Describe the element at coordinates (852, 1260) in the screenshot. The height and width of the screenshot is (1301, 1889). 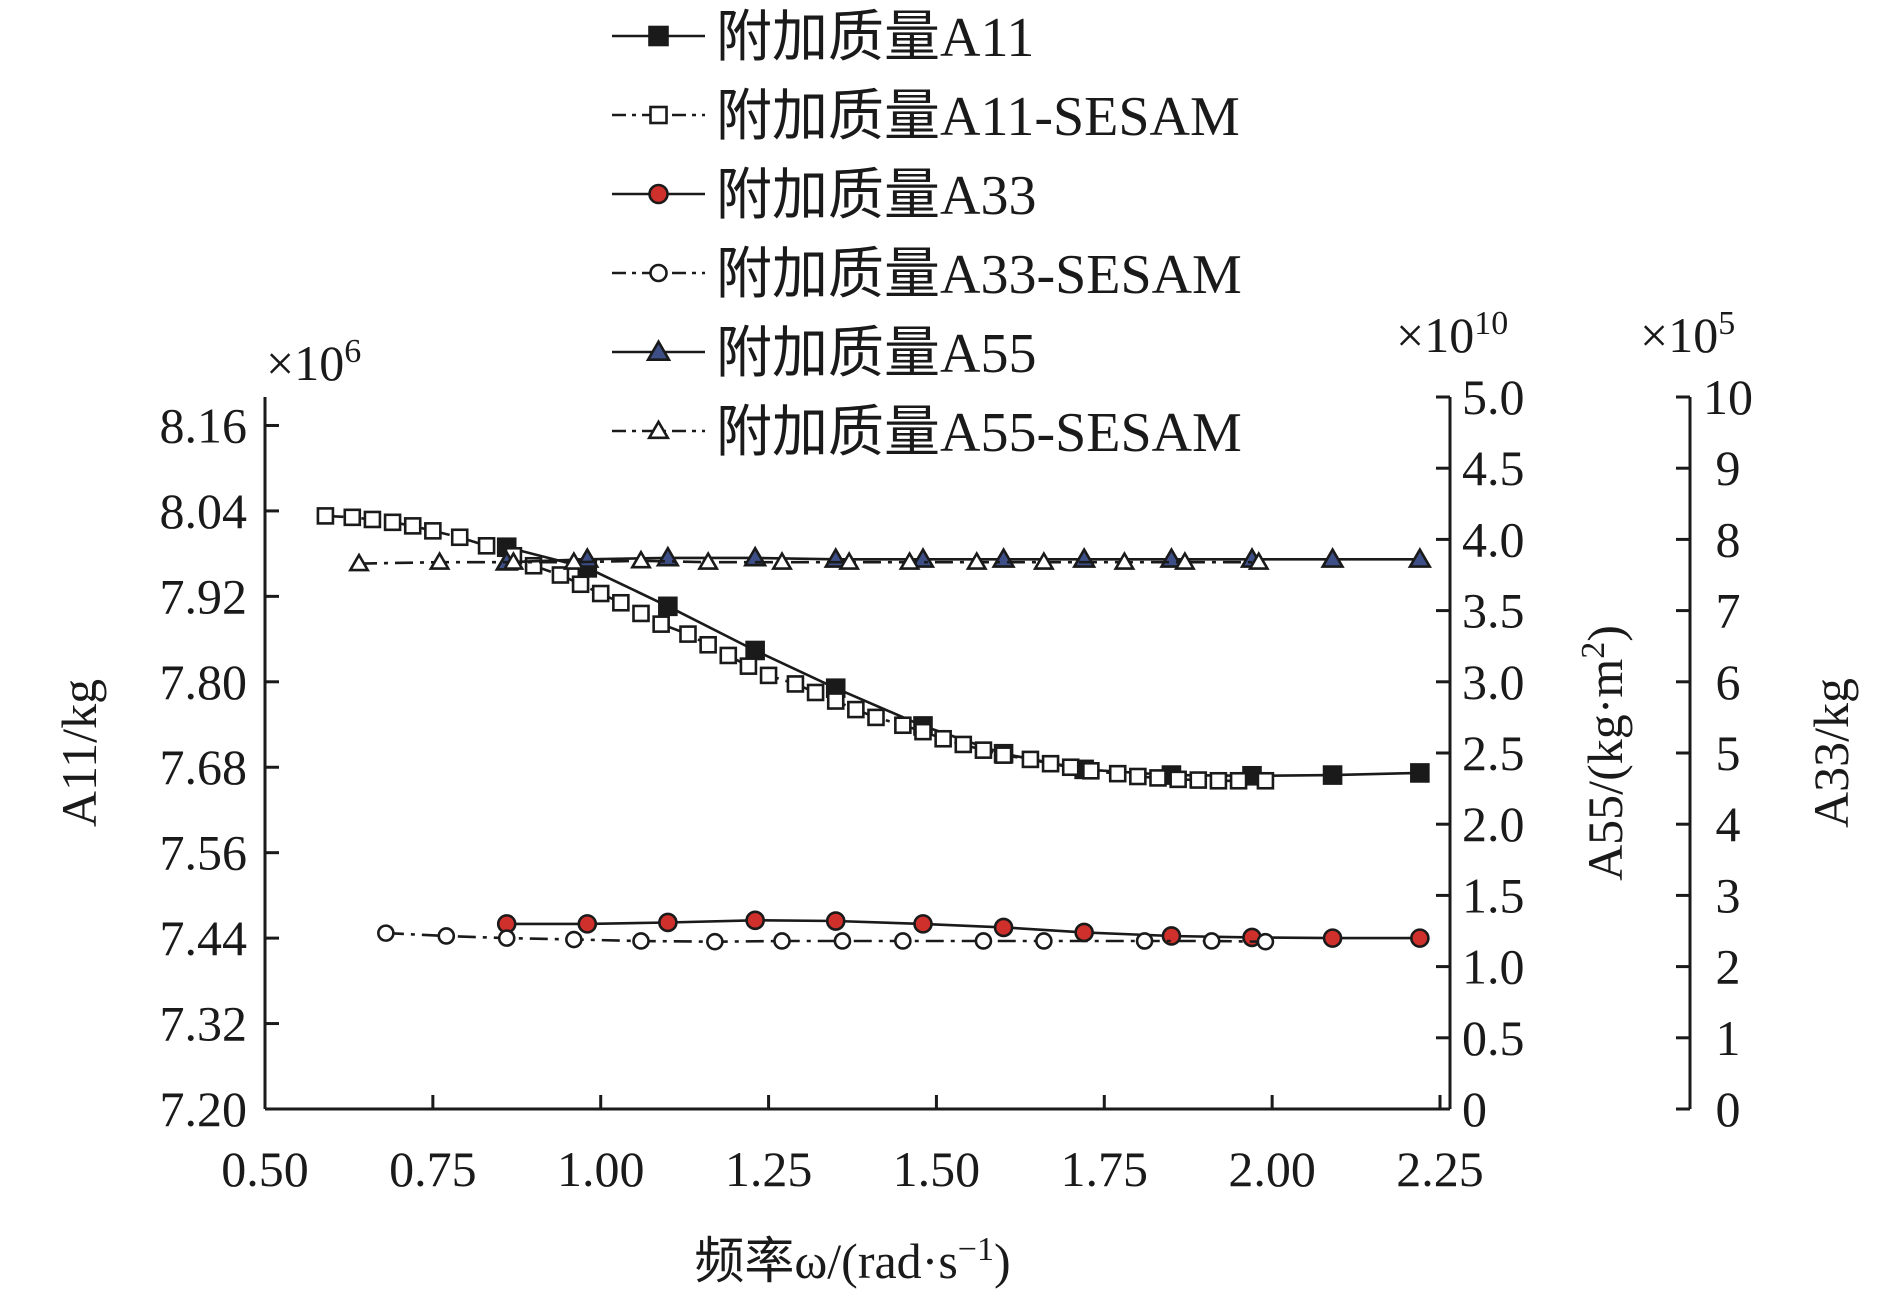
I see `x-axis-title: 频率ω/(rad·s−1)` at that location.